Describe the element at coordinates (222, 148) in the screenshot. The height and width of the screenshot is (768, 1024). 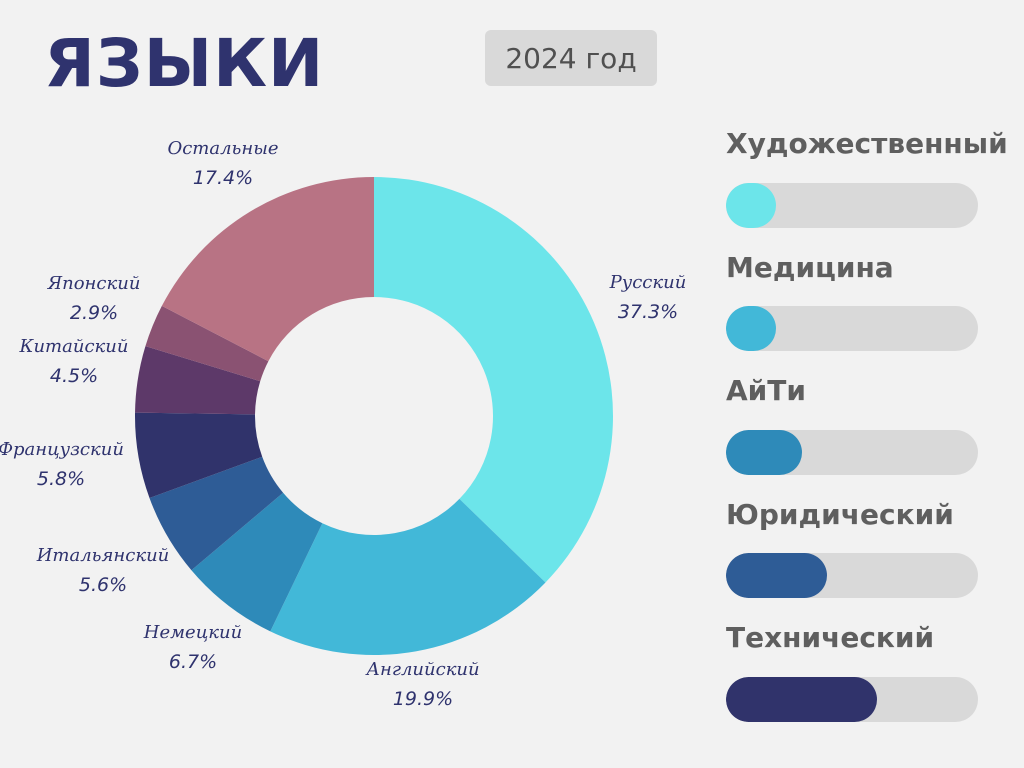
I see `slice-label: Остальные` at that location.